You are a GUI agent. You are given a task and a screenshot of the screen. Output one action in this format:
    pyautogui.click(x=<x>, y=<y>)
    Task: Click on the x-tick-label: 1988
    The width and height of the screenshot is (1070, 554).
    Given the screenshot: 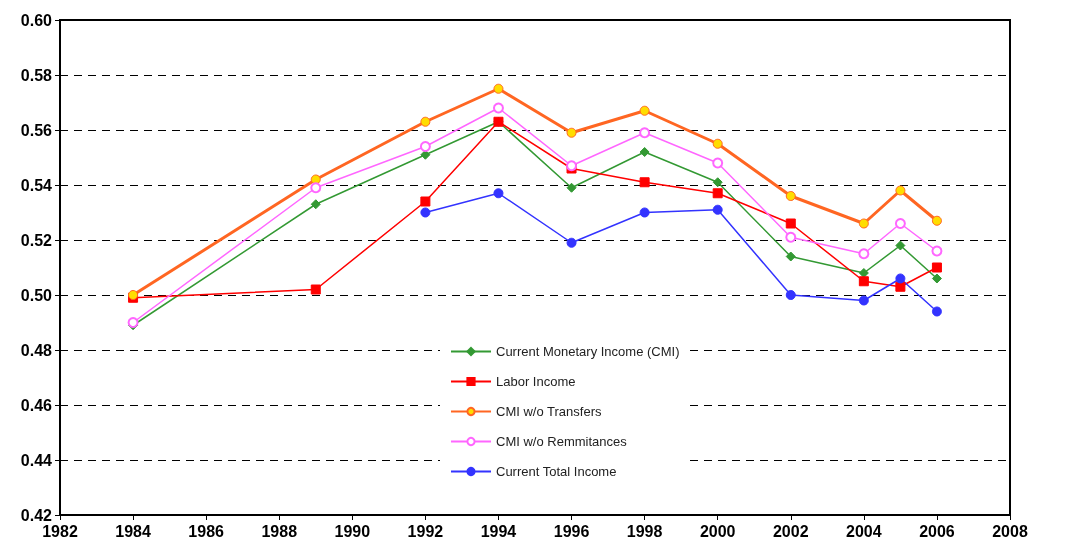 What is the action you would take?
    pyautogui.click(x=279, y=531)
    